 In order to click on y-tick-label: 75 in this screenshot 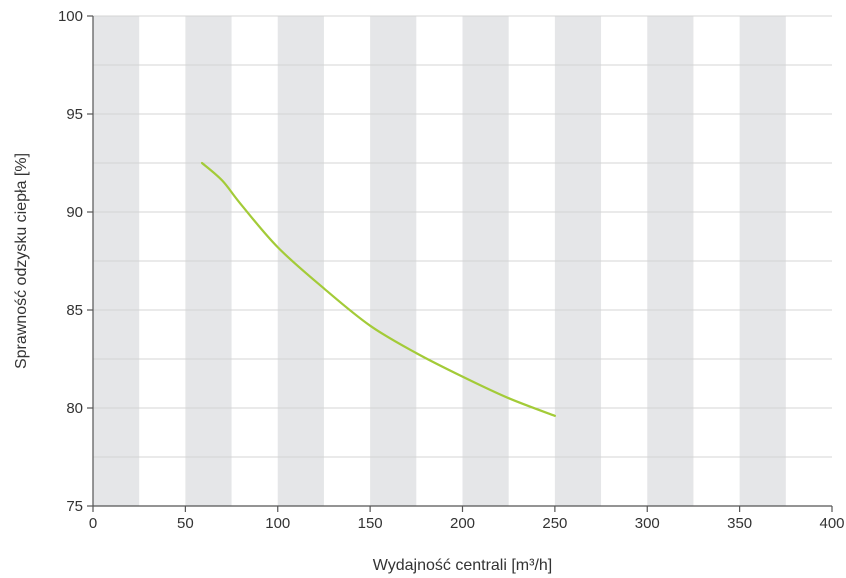, I will do `click(74, 506)`.